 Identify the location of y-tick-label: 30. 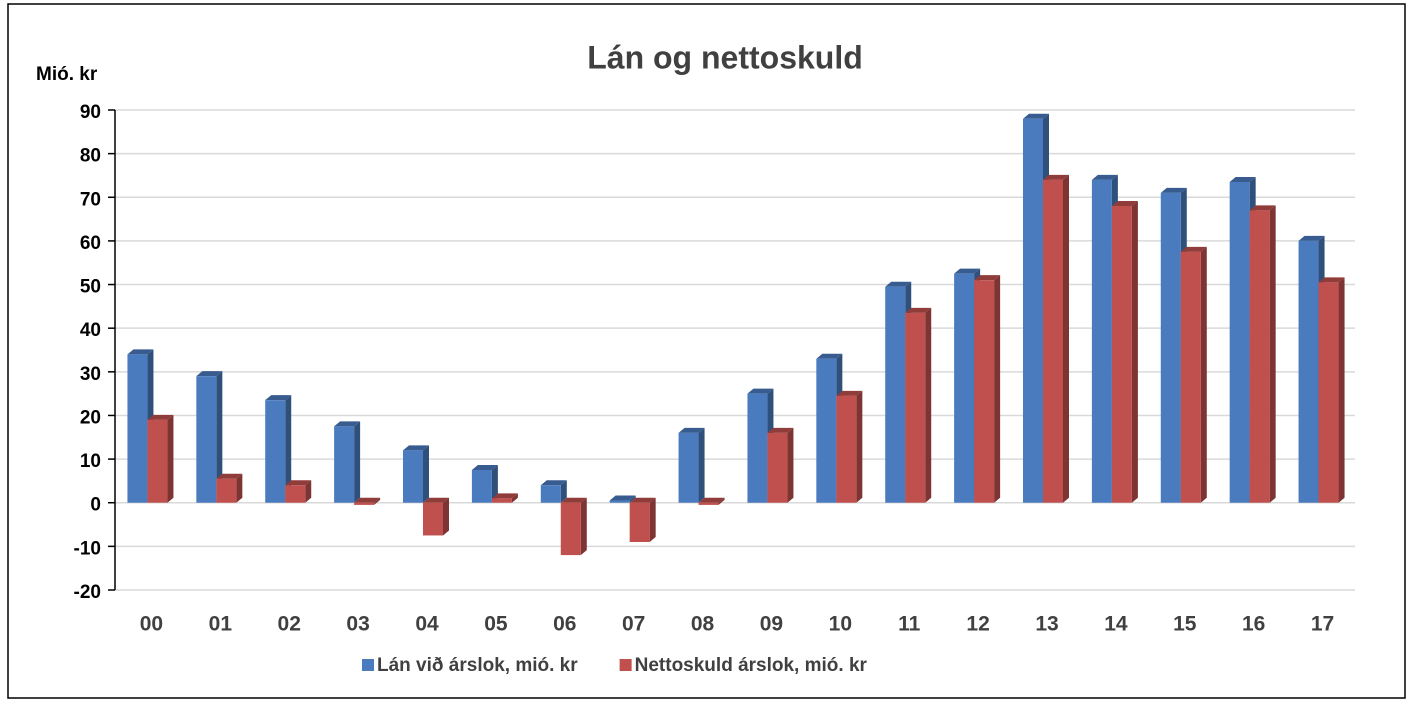
(90, 374).